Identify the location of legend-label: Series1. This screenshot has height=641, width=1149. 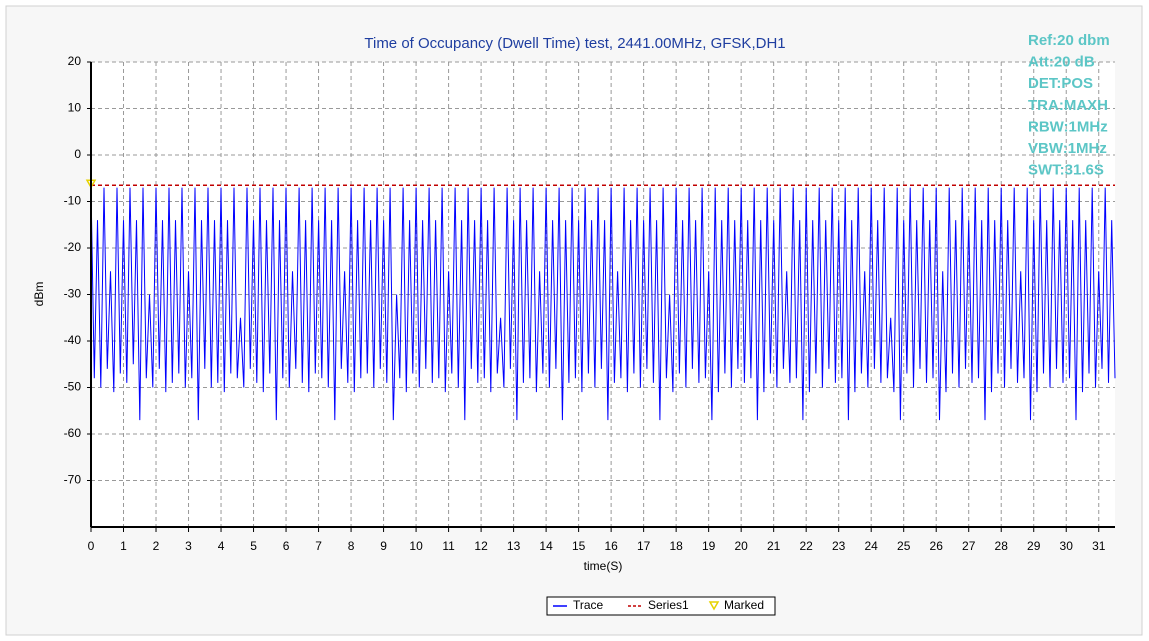
(668, 605).